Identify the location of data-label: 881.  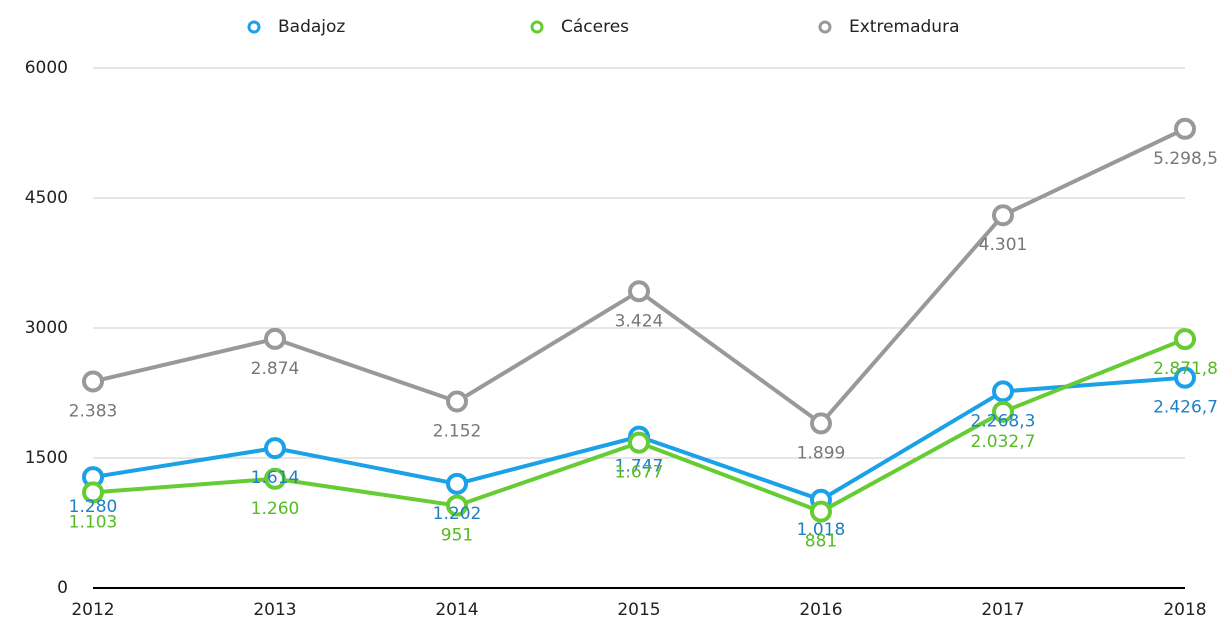
(821, 542).